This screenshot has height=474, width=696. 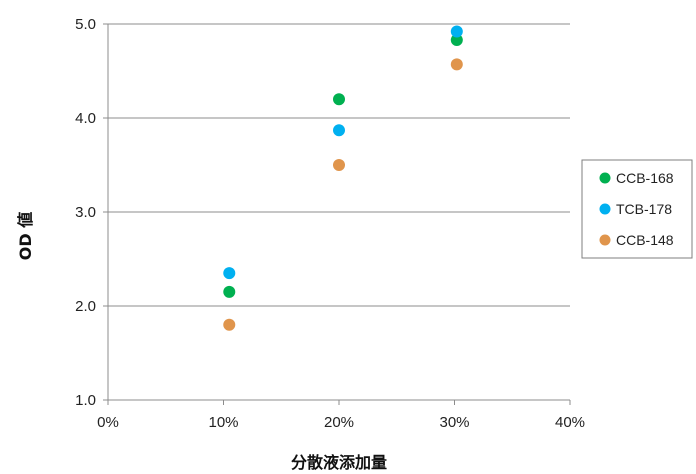 I want to click on y-tick-labels: 1.0 2.0 3.0 4.0 5.0, so click(x=85, y=212).